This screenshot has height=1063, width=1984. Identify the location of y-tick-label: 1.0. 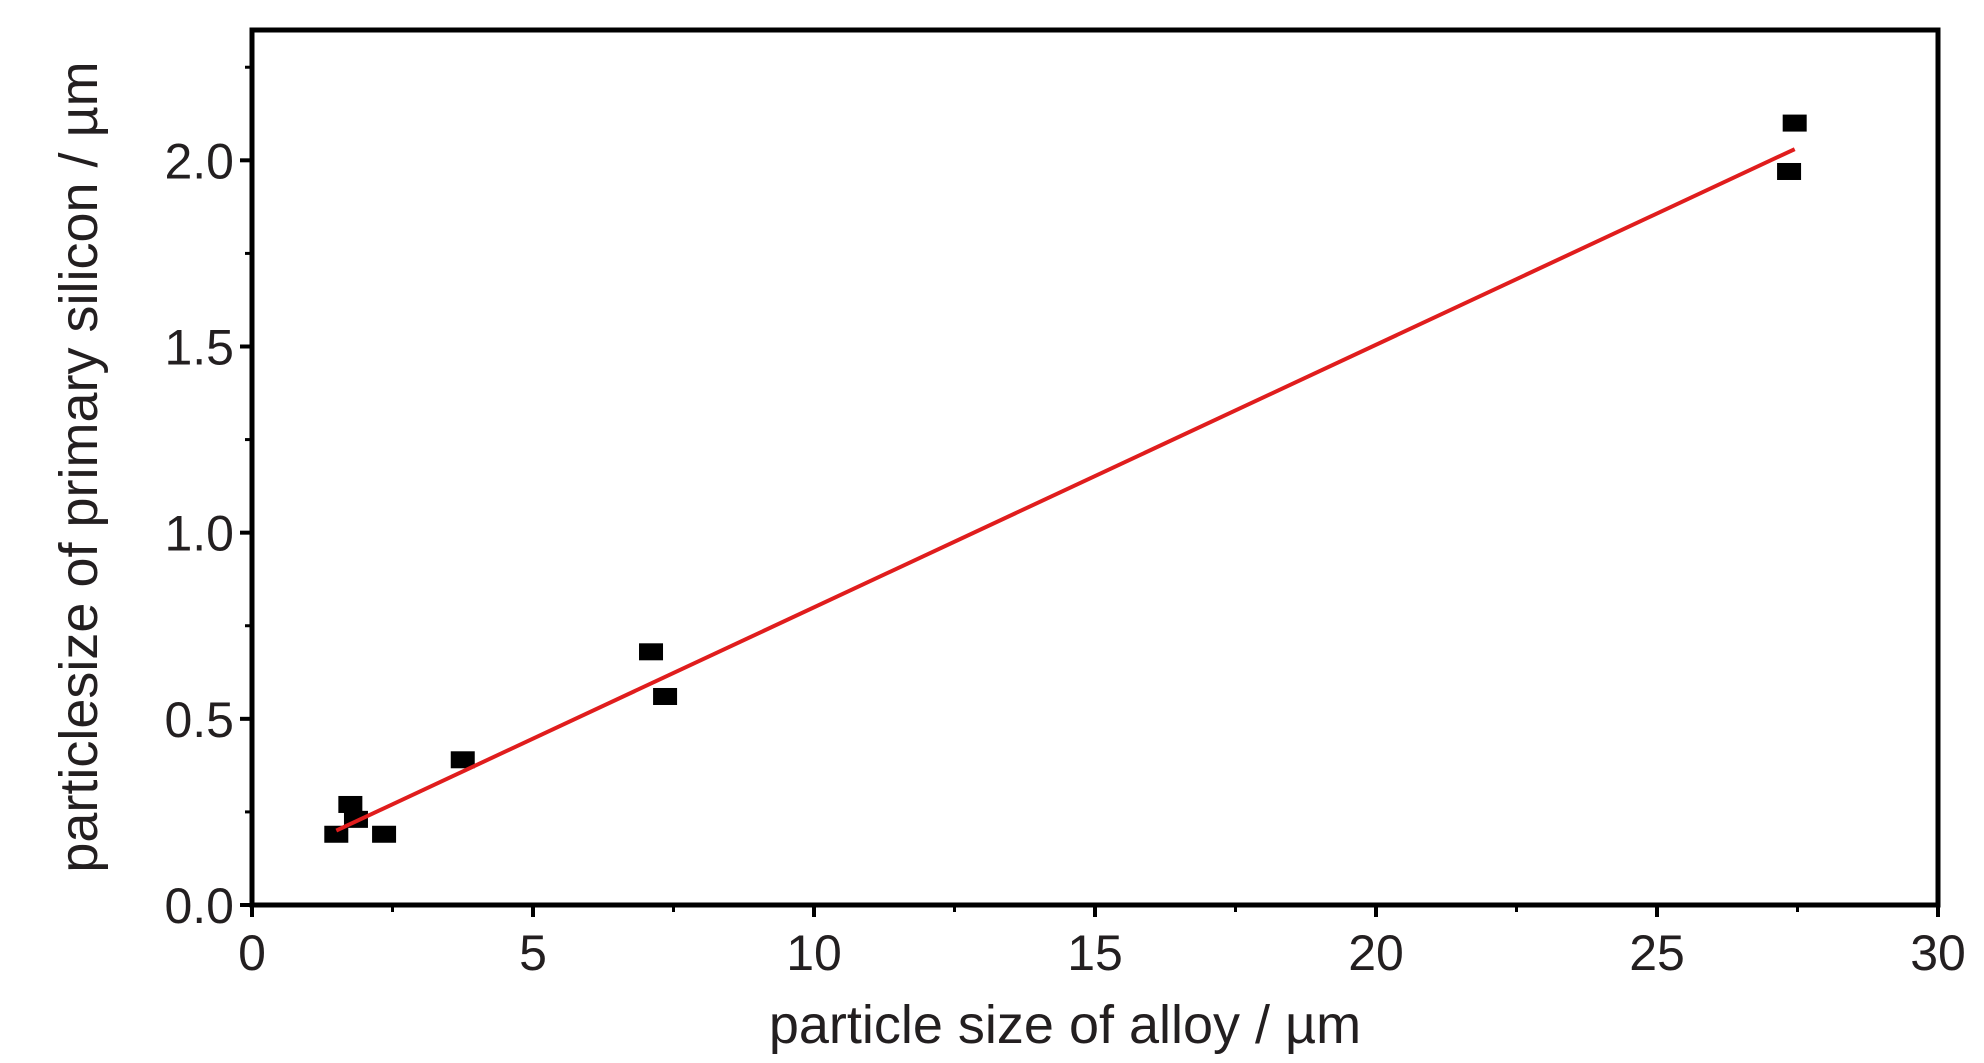
(199, 534).